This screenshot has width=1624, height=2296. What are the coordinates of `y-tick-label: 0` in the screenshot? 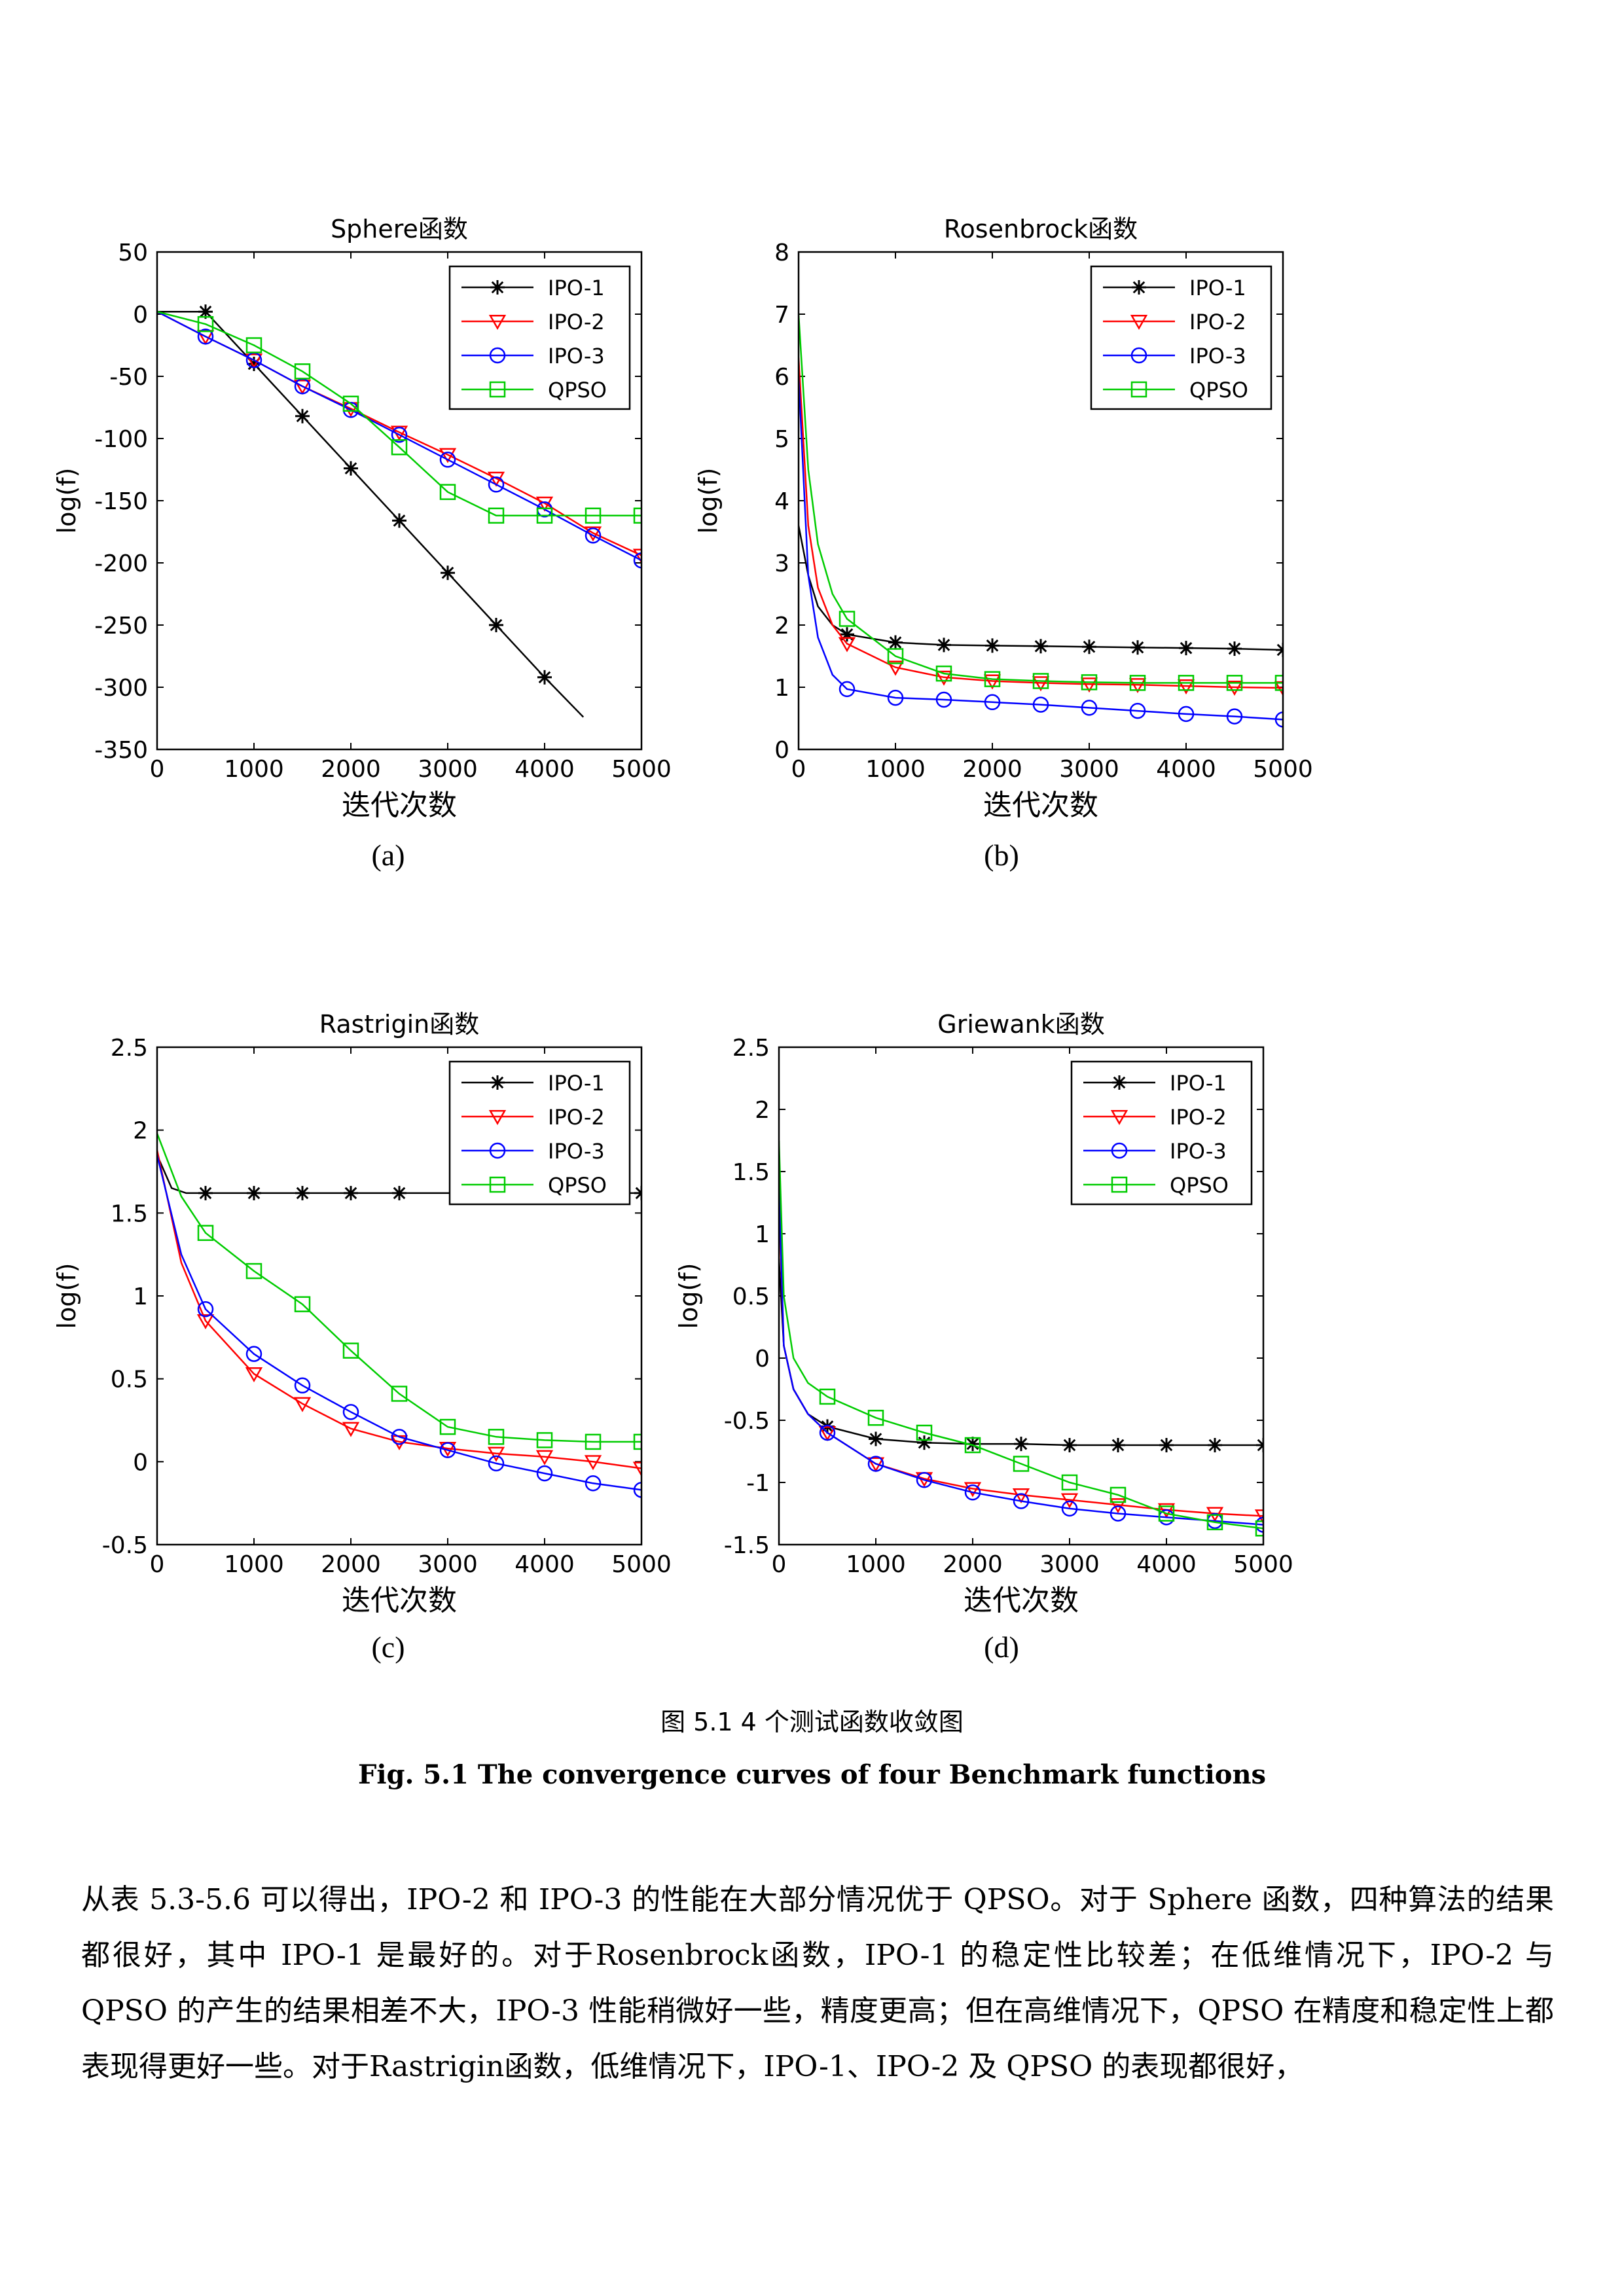 It's located at (781, 750).